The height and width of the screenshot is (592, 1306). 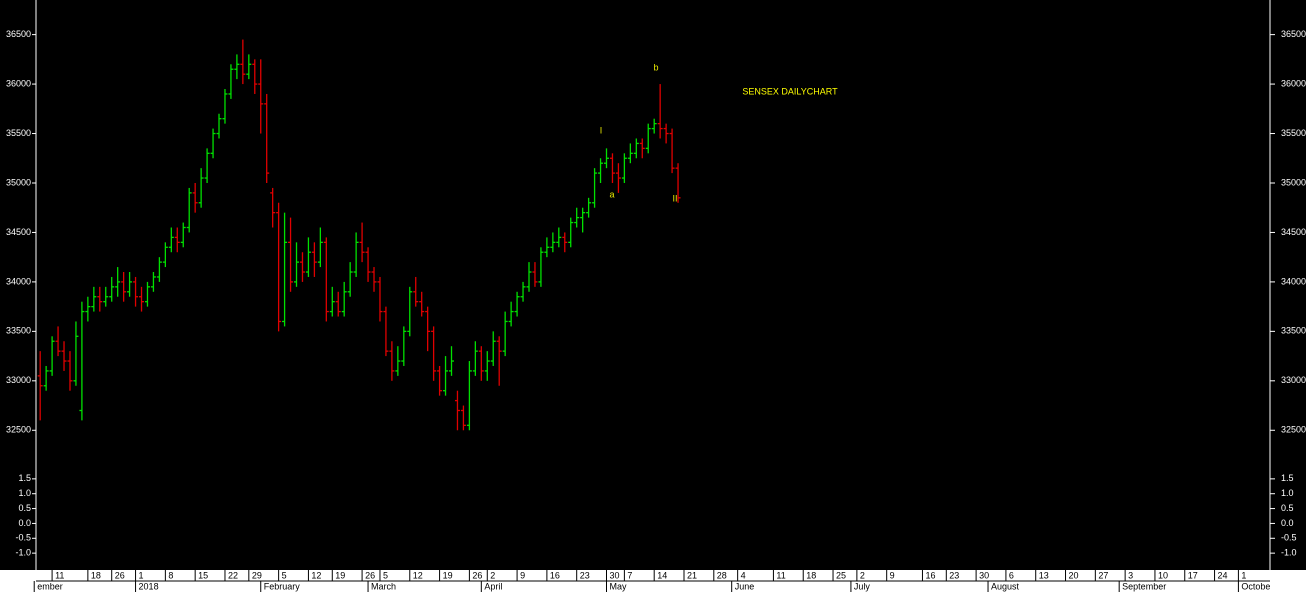 I want to click on x-tick-label: 29, so click(x=257, y=575).